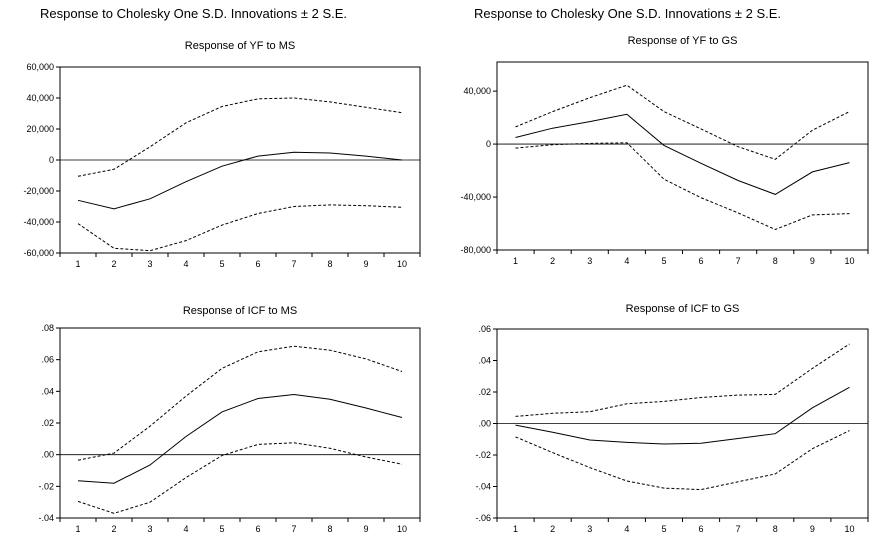 The height and width of the screenshot is (535, 894). I want to click on panel-4-x-tick-label: 2, so click(552, 529).